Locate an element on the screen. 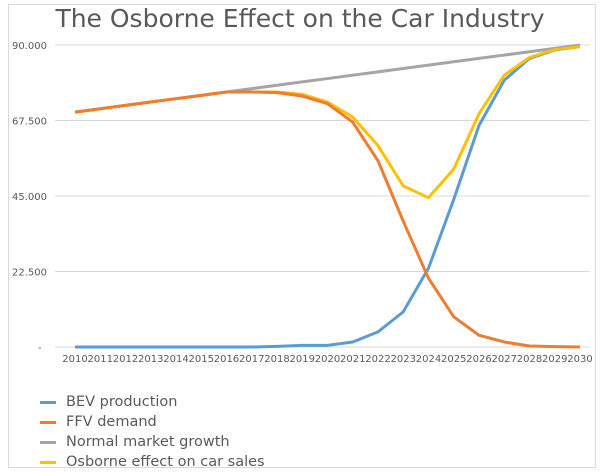  legend-label: FFV demand is located at coordinates (111, 422).